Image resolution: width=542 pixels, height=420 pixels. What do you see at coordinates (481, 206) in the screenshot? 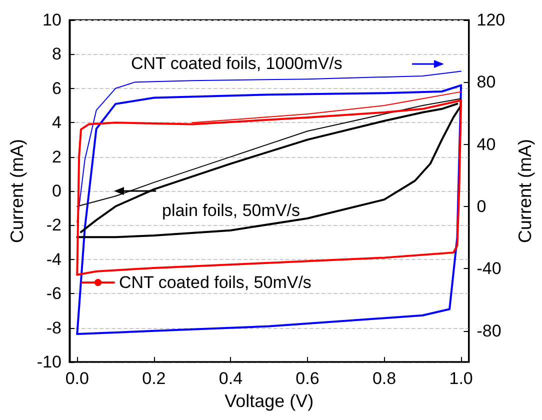
I see `y2-tick-label: 0` at bounding box center [481, 206].